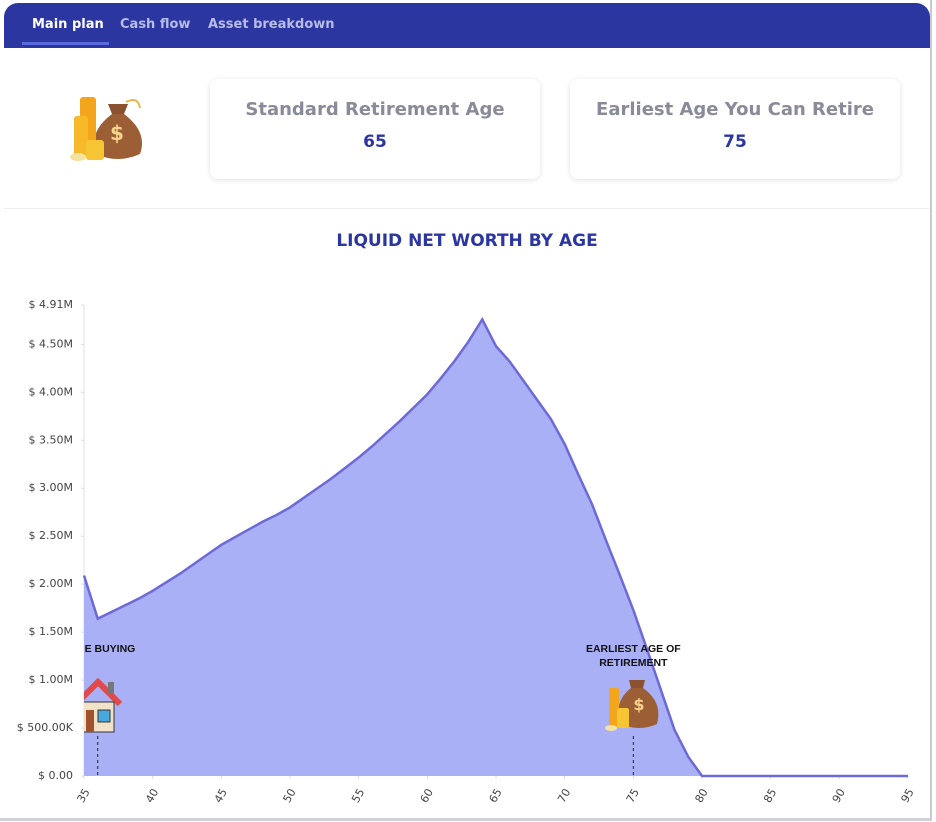 The image size is (936, 822). I want to click on annotation-label: HOME BUYING, so click(110, 649).